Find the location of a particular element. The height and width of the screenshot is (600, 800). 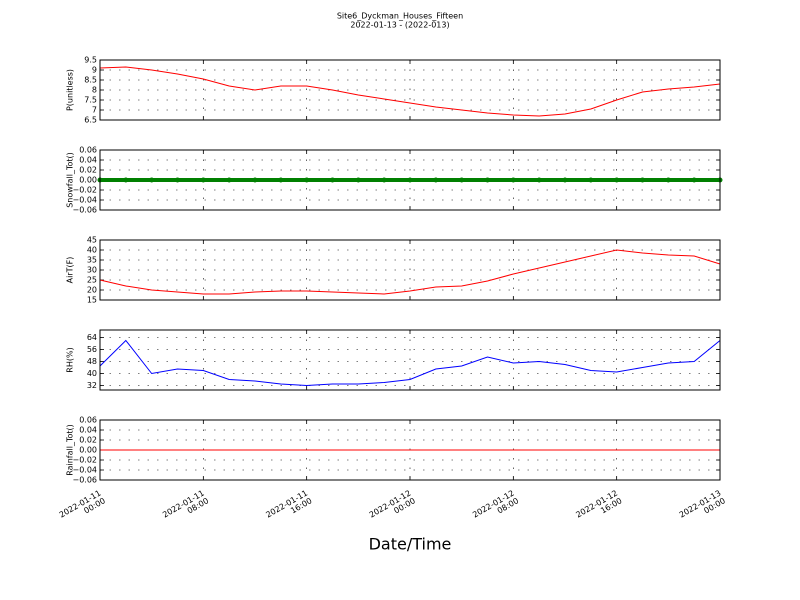

y-tick-label: 7 is located at coordinates (94, 110).